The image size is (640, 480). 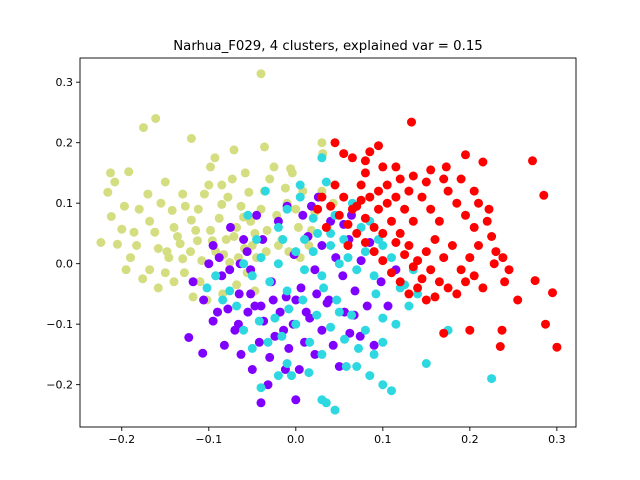 I want to click on y-tick-label: −0.2, so click(x=59, y=385).